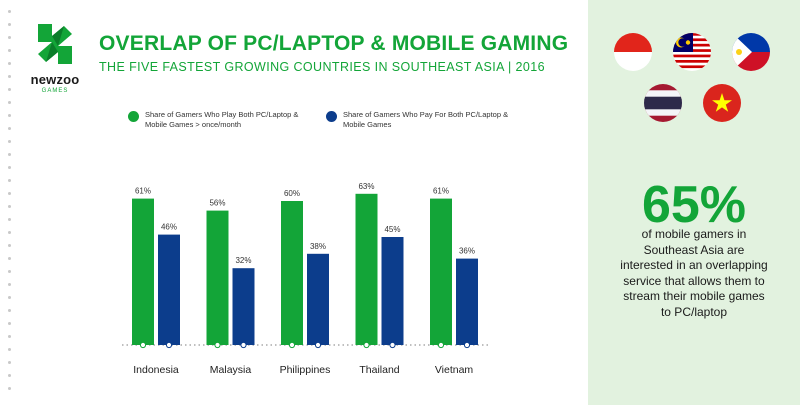 This screenshot has width=800, height=405. Describe the element at coordinates (305, 370) in the screenshot. I see `x-tick-label: Philippines` at that location.